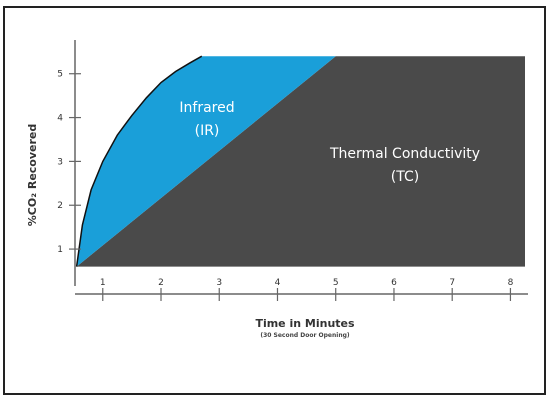 This screenshot has height=399, width=551. What do you see at coordinates (207, 131) in the screenshot?
I see `ir-region-sublabel: (IR)` at bounding box center [207, 131].